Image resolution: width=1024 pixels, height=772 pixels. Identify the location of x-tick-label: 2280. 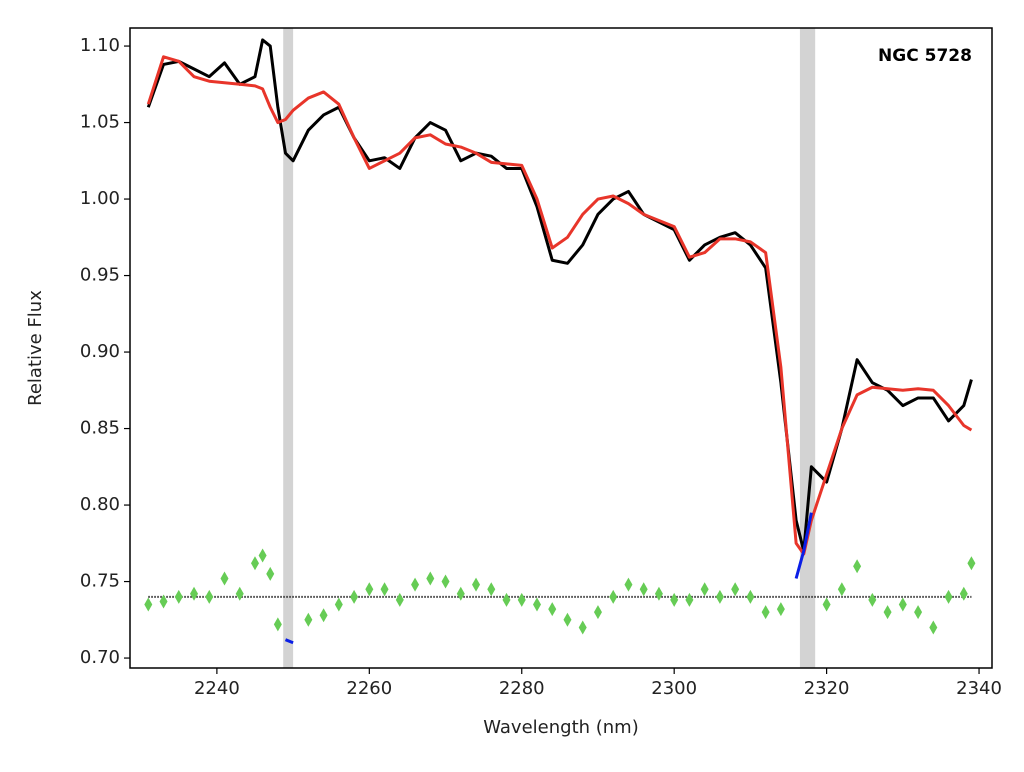
(522, 688).